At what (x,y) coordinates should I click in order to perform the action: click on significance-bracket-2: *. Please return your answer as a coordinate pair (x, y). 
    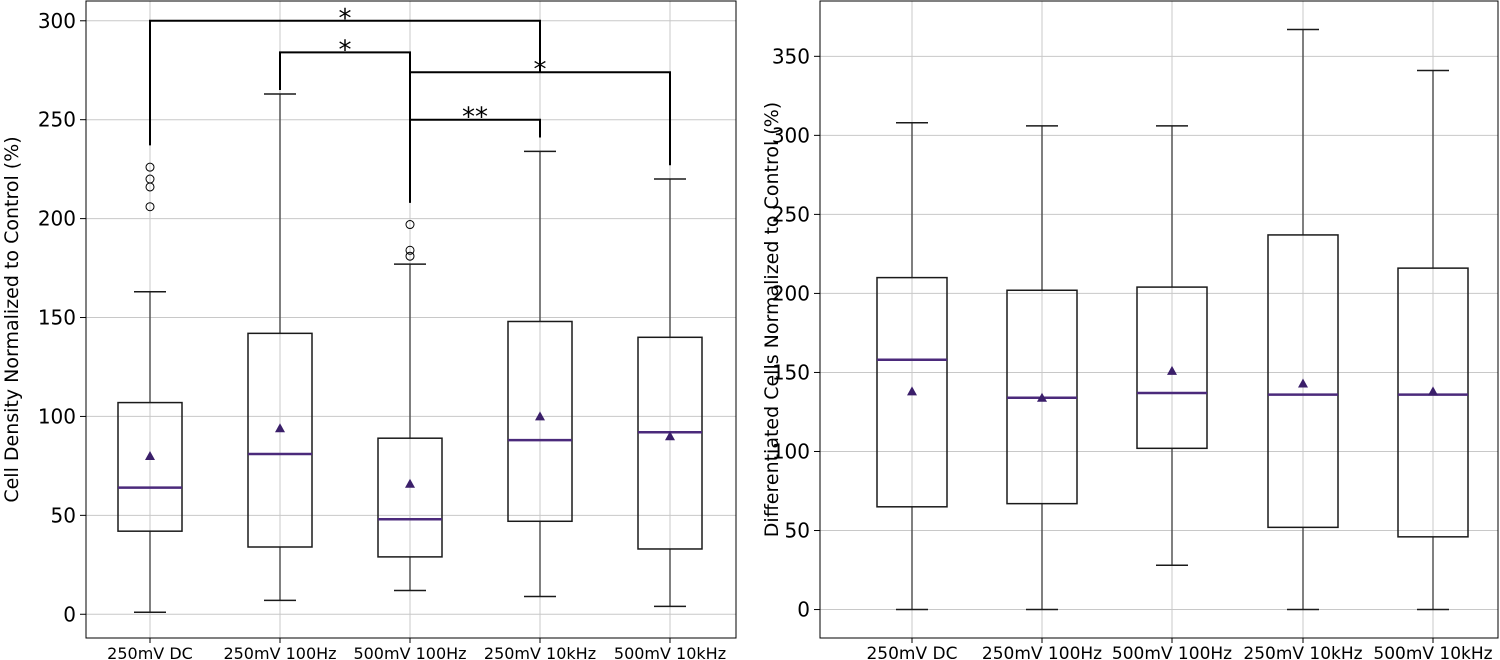
    Looking at the image, I should click on (345, 63).